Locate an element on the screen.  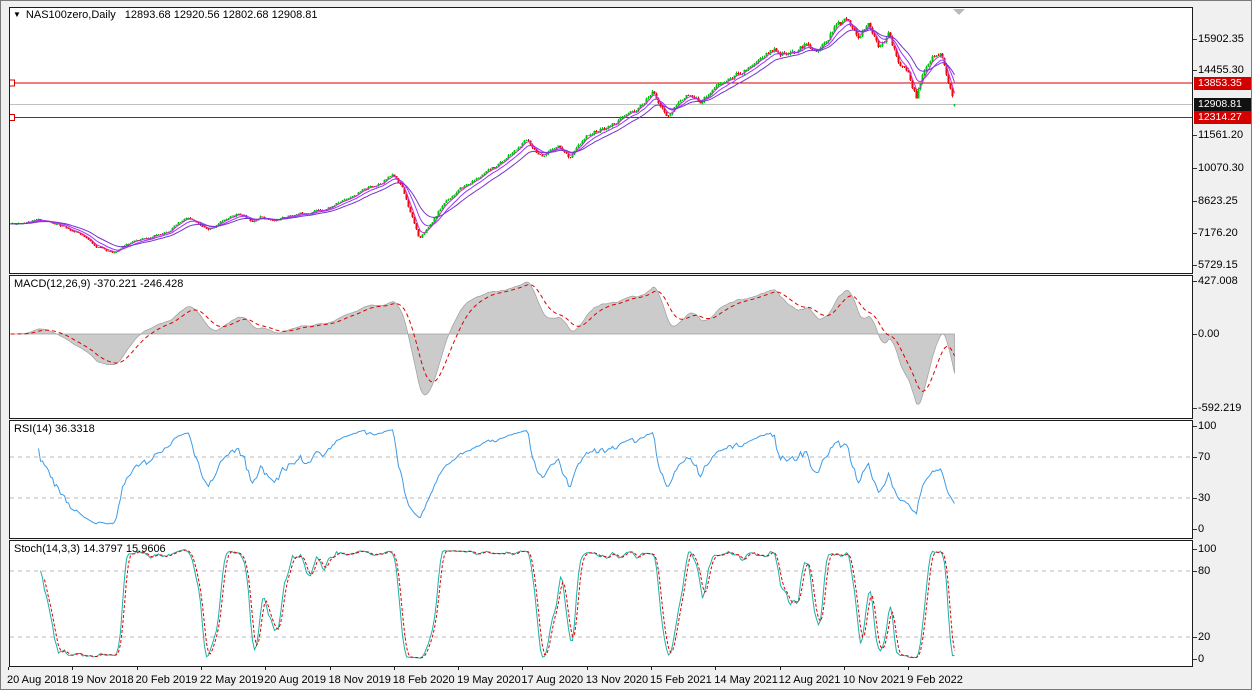
time-axis-label: 9 Feb 2022 is located at coordinates (935, 680).